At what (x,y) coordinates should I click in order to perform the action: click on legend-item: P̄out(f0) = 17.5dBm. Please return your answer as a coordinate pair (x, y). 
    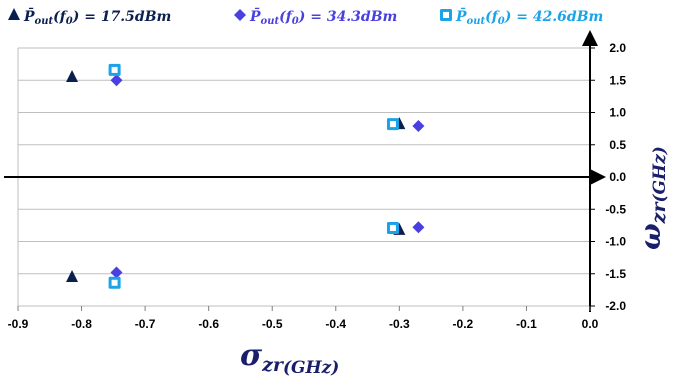
    Looking at the image, I should click on (89, 16).